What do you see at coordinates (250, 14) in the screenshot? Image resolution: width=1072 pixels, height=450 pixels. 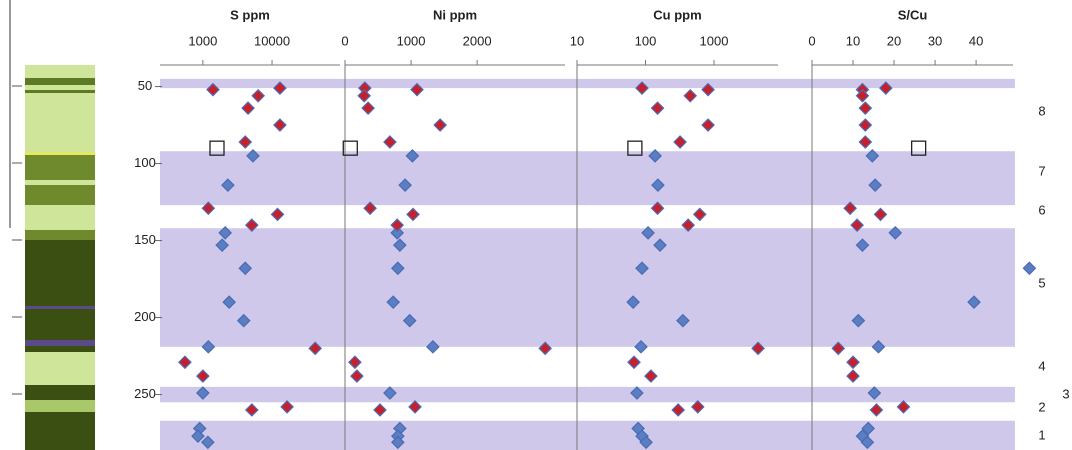 I see `panel-title: S ppm` at bounding box center [250, 14].